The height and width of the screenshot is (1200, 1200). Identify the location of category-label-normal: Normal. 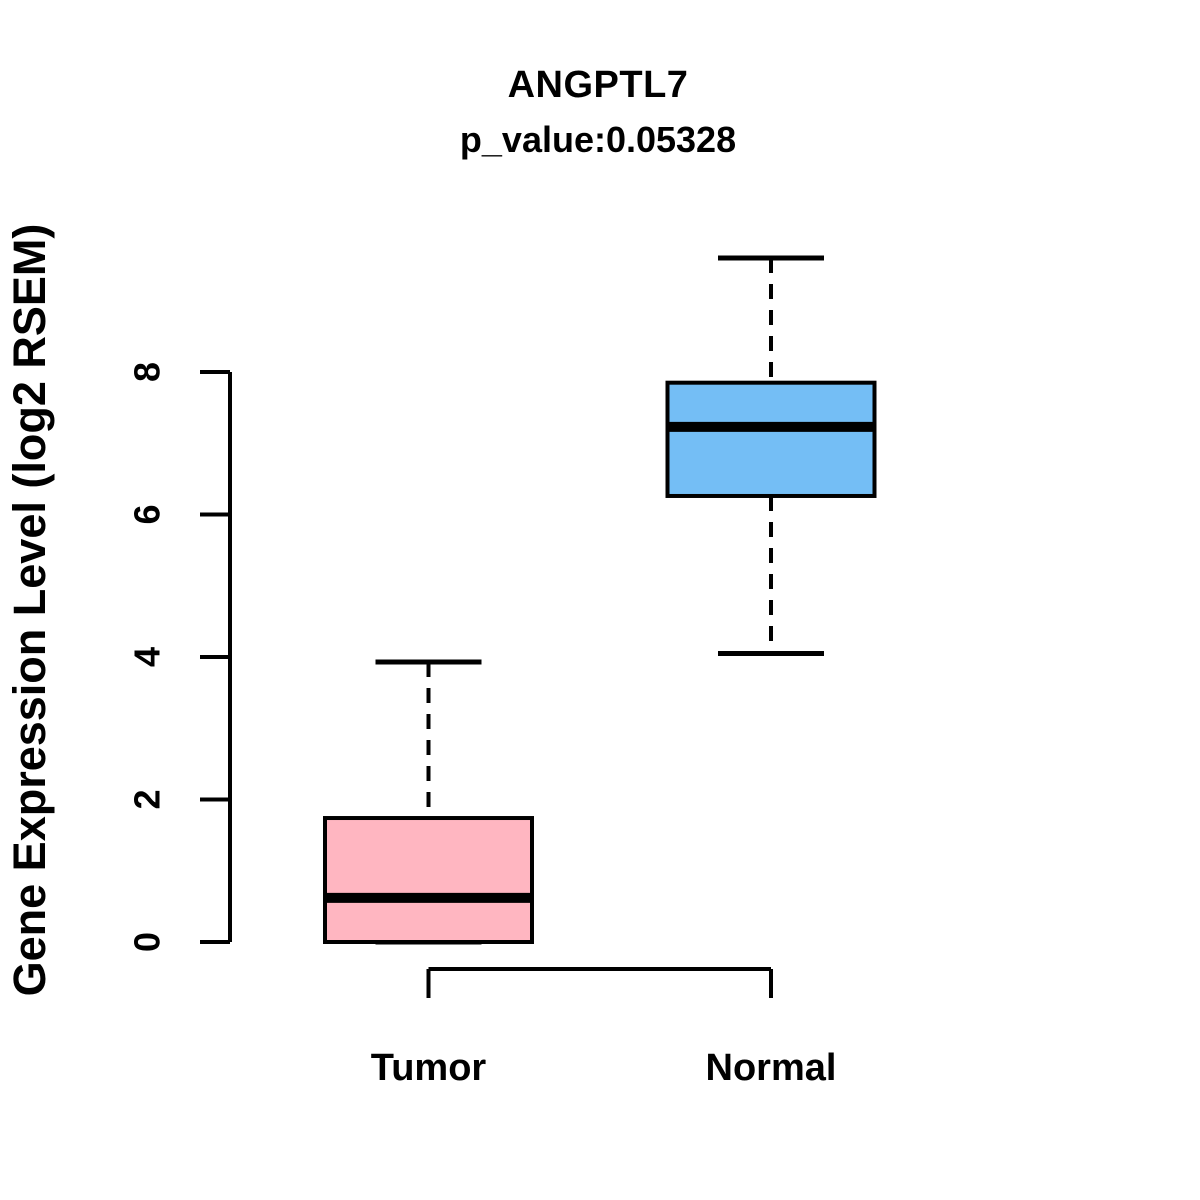
(771, 1068).